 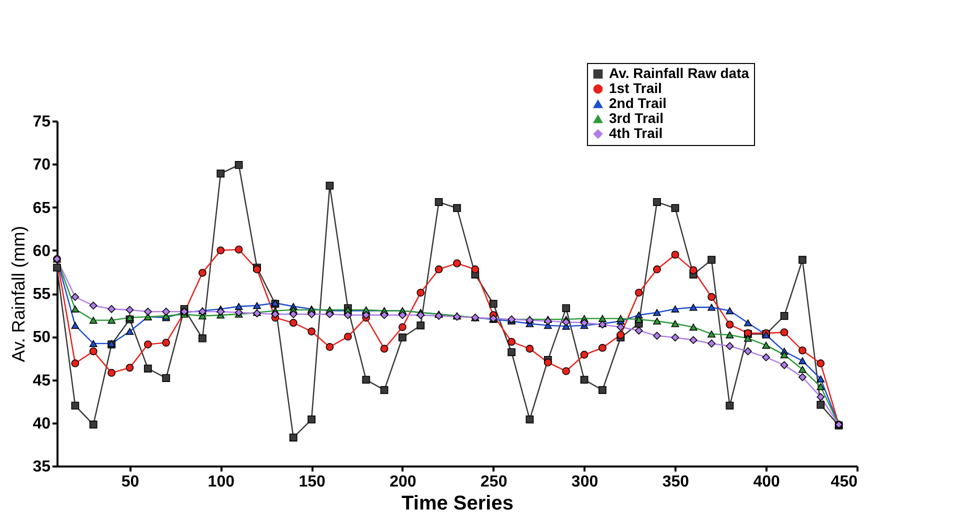 I want to click on x-tick-label: 300, so click(x=584, y=482).